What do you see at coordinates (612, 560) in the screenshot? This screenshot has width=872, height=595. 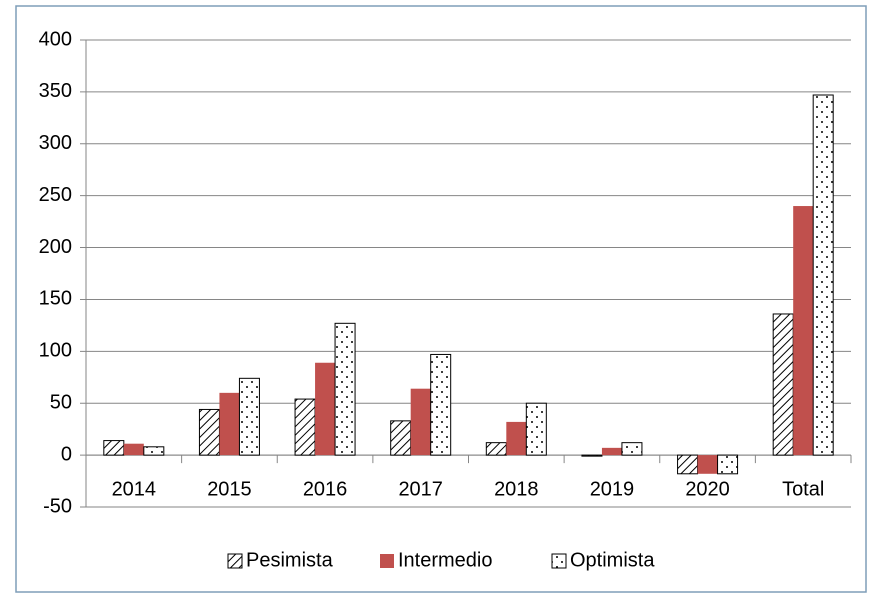 I see `legend-label: Optimista` at bounding box center [612, 560].